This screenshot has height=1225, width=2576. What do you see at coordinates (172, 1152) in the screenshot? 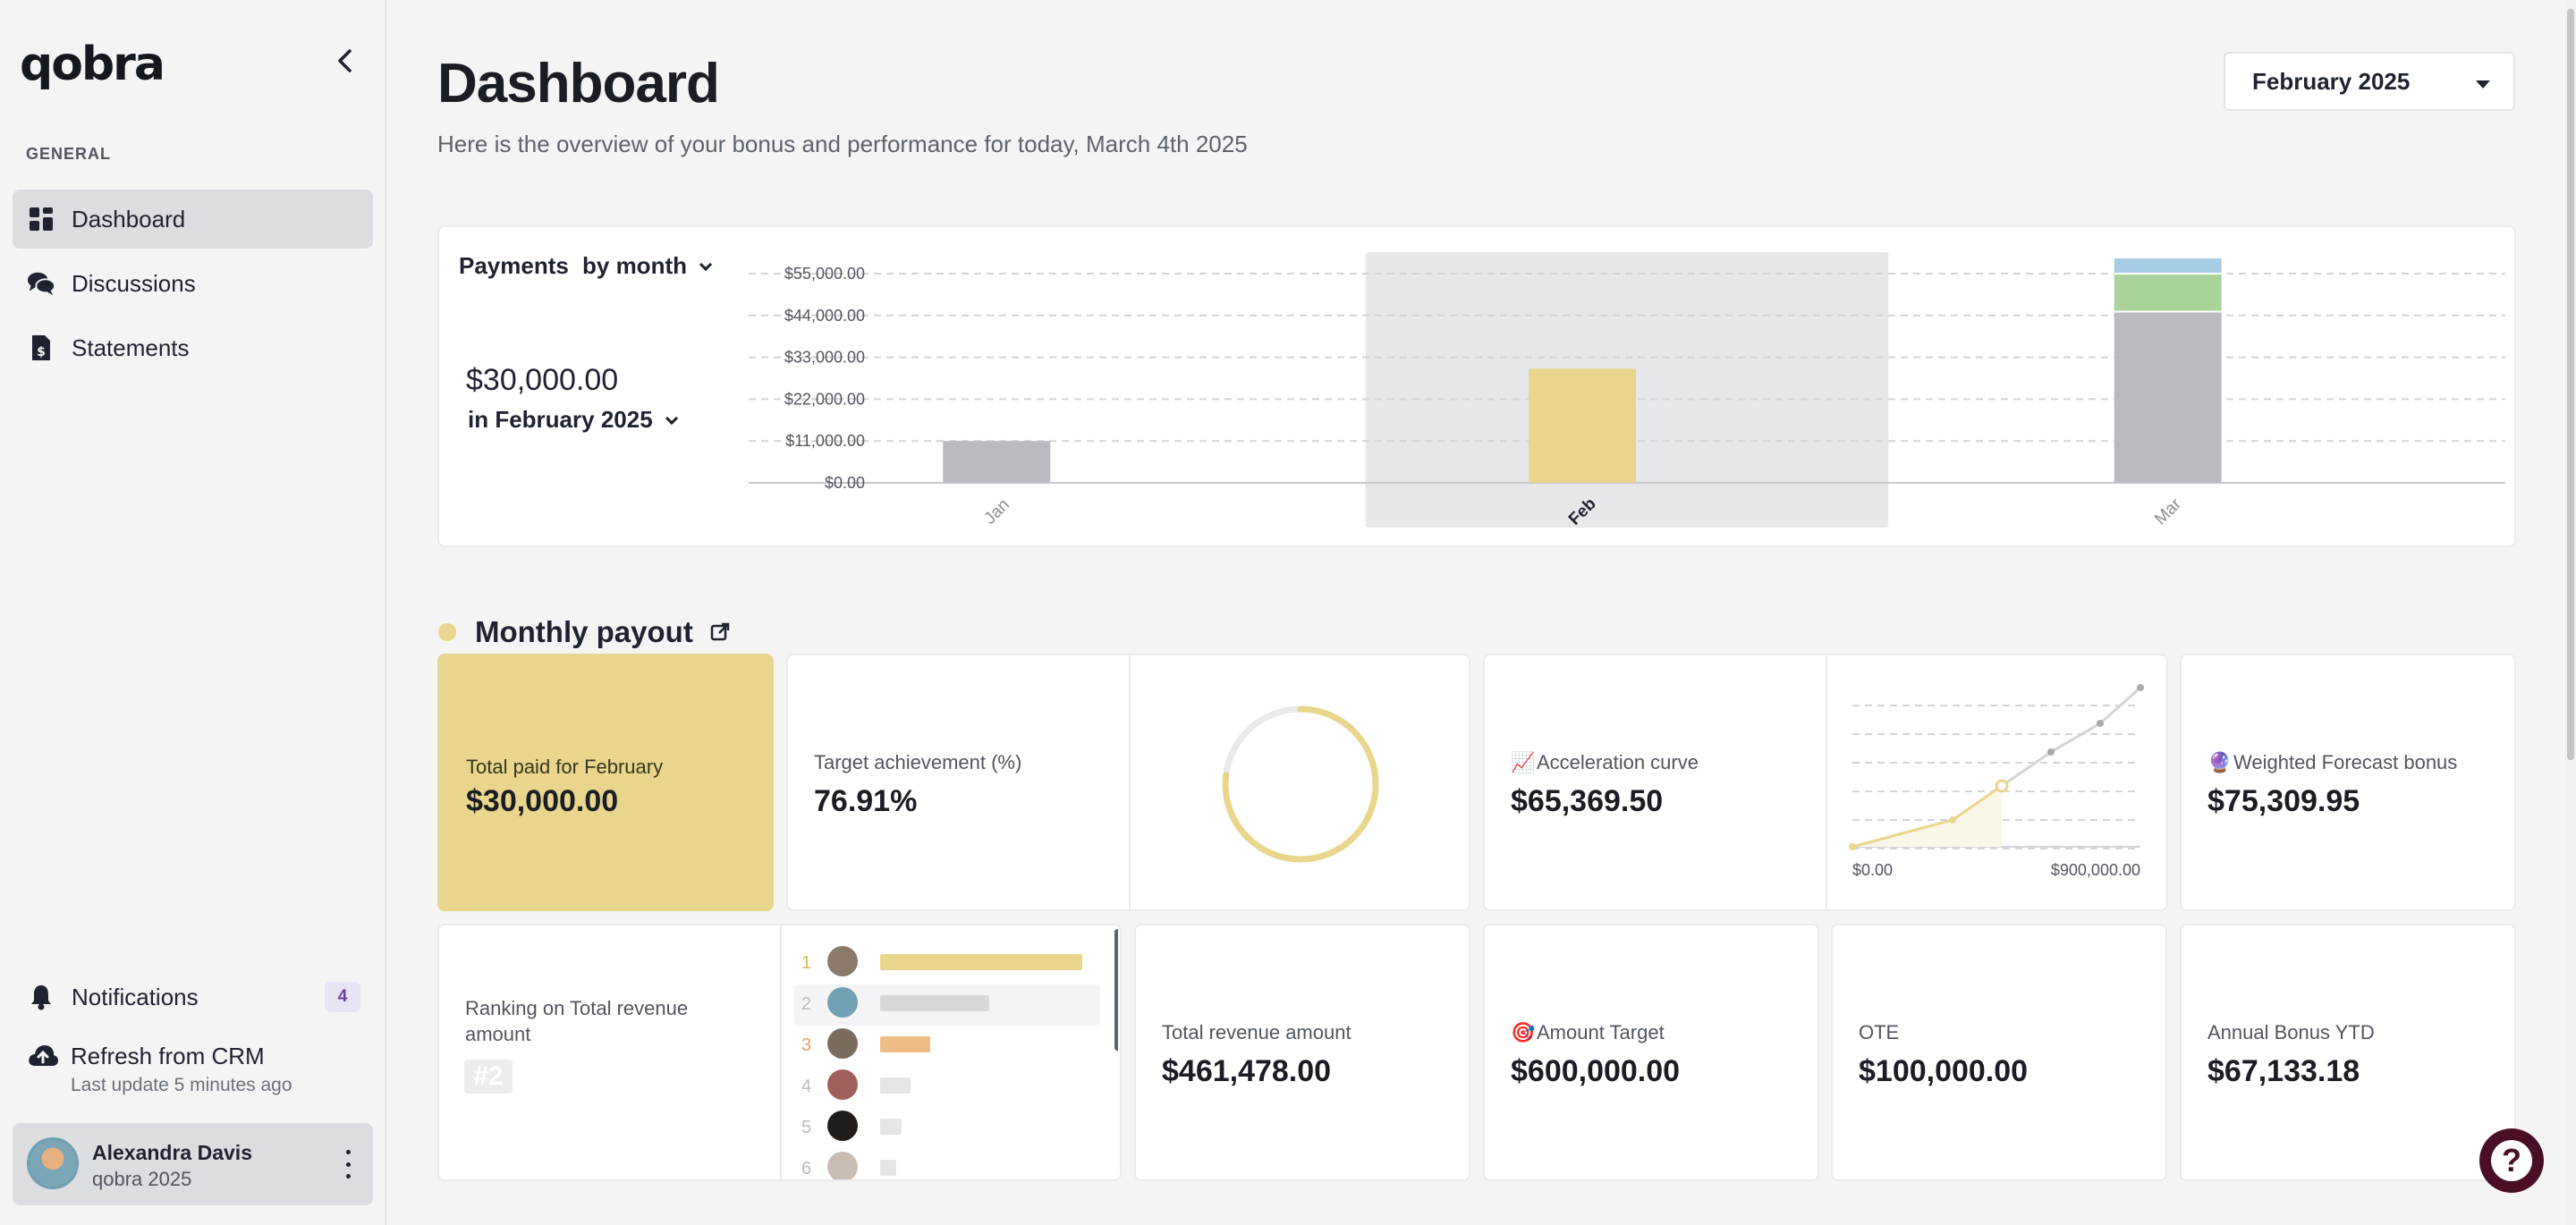
I see `user-name: Alexandra Davis` at bounding box center [172, 1152].